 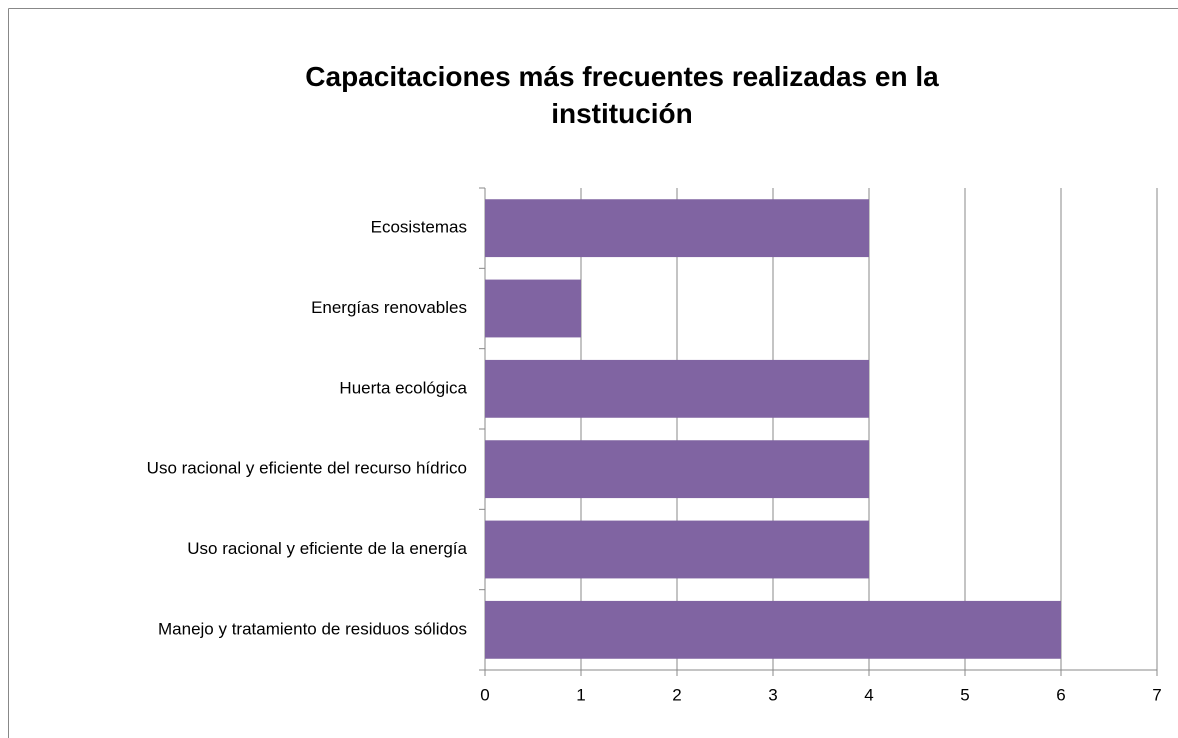 What do you see at coordinates (419, 227) in the screenshot?
I see `y-tick-label: Ecosistemas` at bounding box center [419, 227].